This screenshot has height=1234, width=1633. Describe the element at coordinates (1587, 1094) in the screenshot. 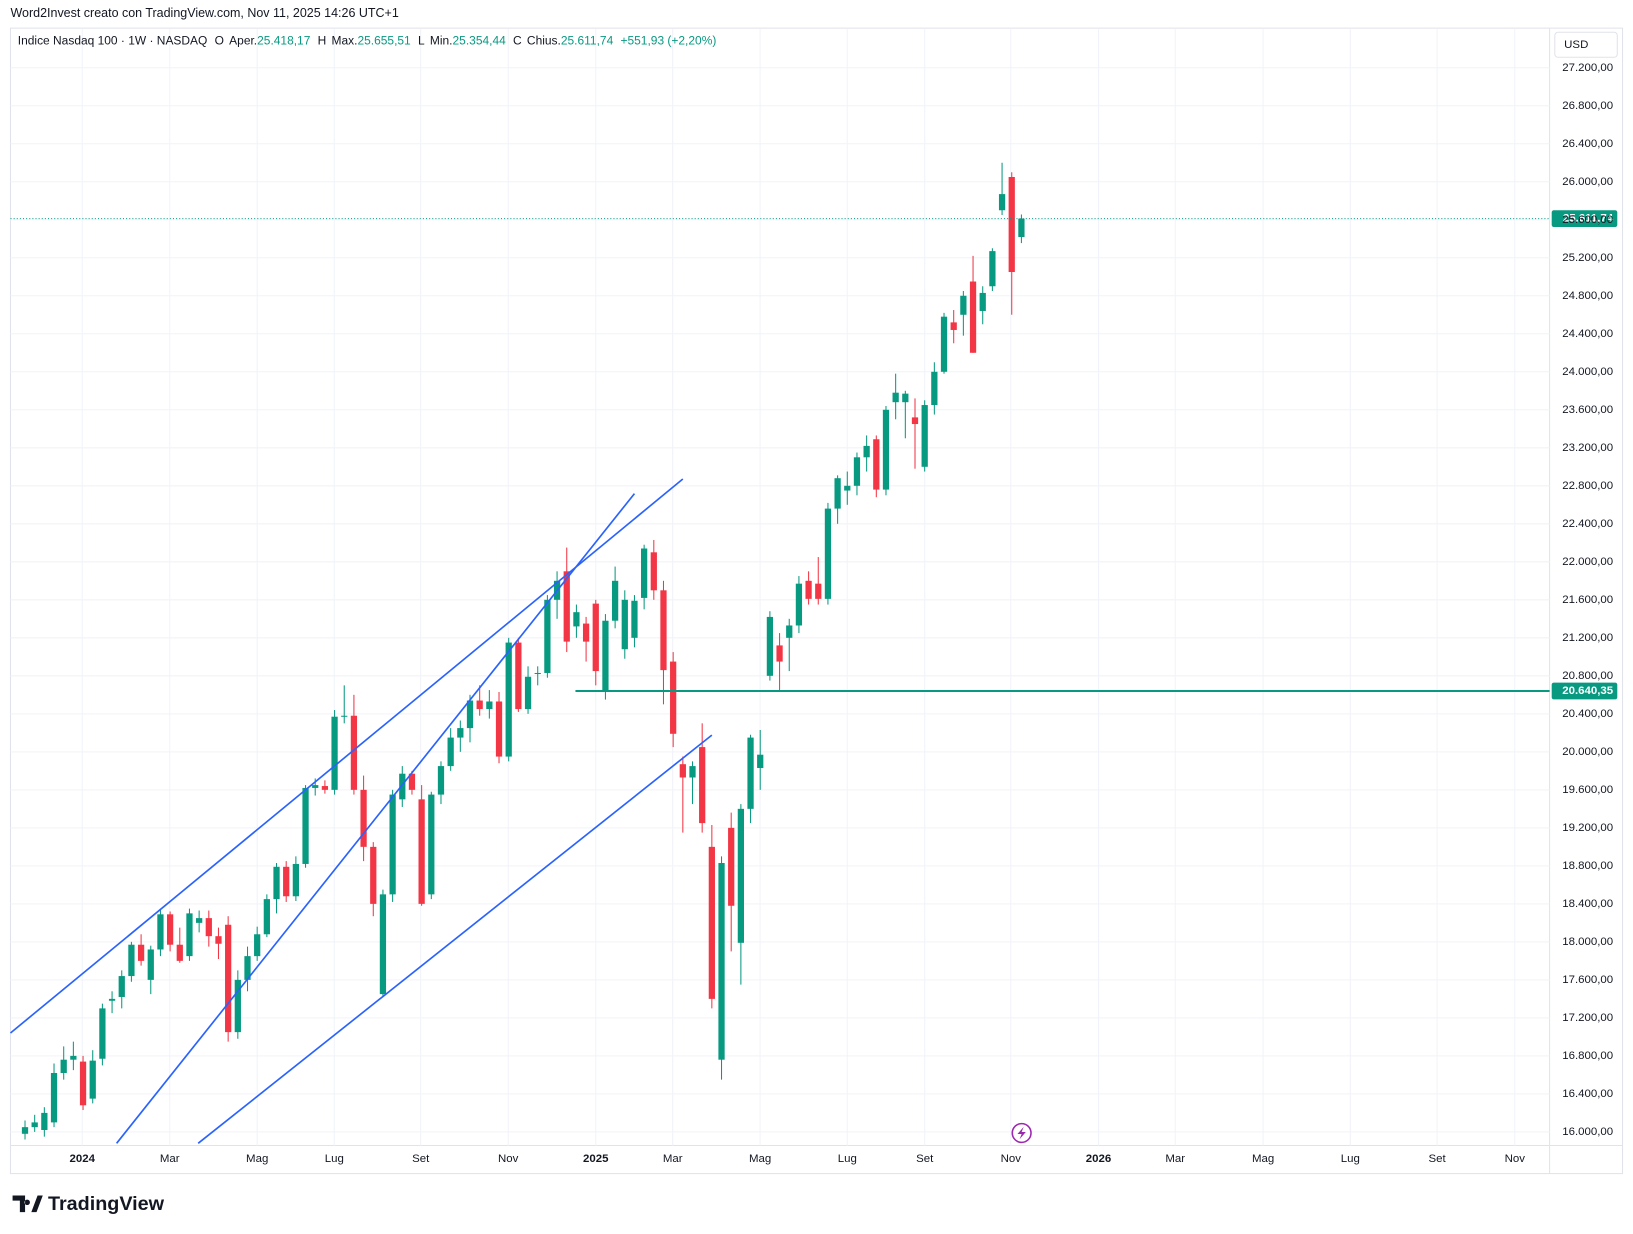

I see `y-tick-label: 16.400,00` at that location.